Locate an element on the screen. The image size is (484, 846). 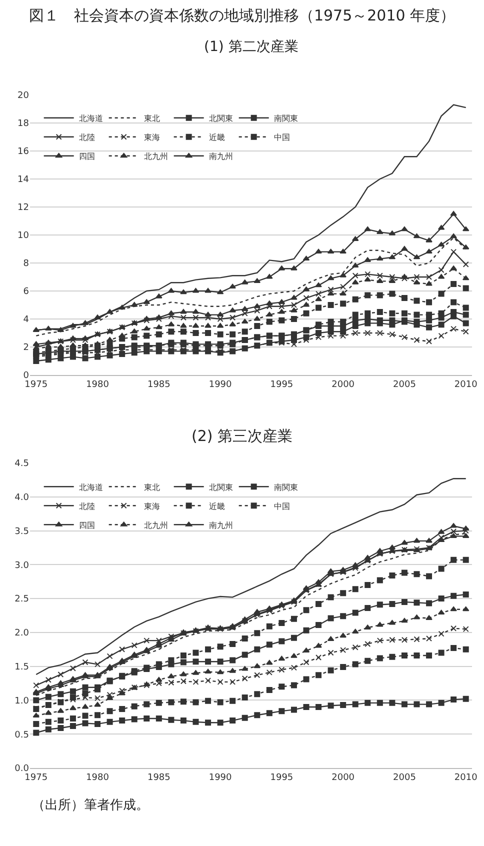
y-tick-label: 4.5 is located at coordinates (21, 464).